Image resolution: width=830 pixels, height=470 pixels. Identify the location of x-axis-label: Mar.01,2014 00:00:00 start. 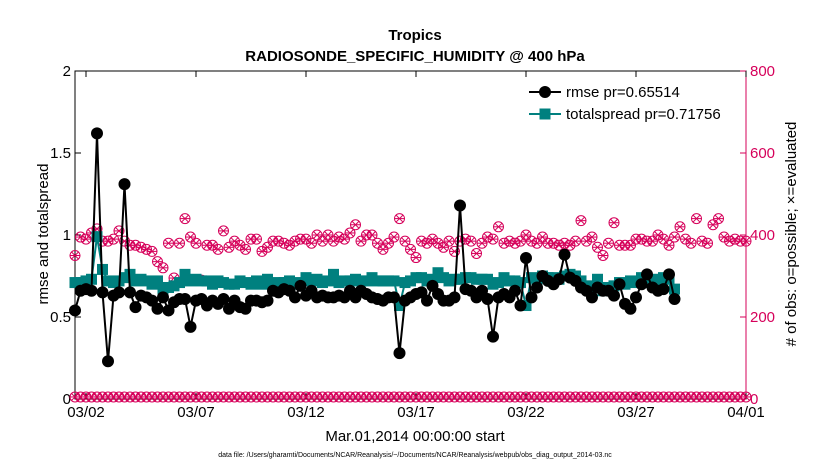
(415, 436).